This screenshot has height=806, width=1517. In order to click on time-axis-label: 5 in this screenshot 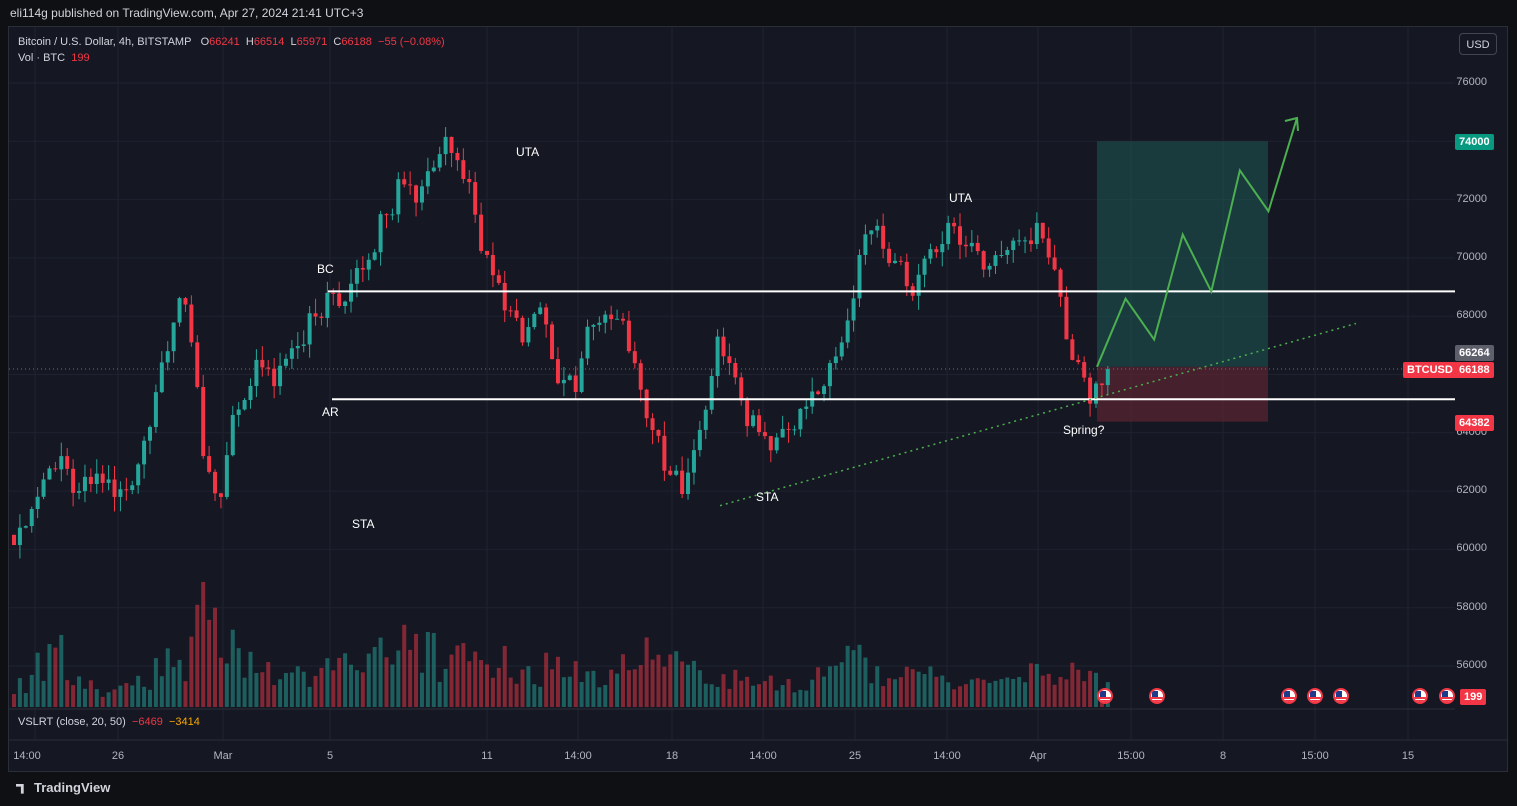, I will do `click(330, 756)`.